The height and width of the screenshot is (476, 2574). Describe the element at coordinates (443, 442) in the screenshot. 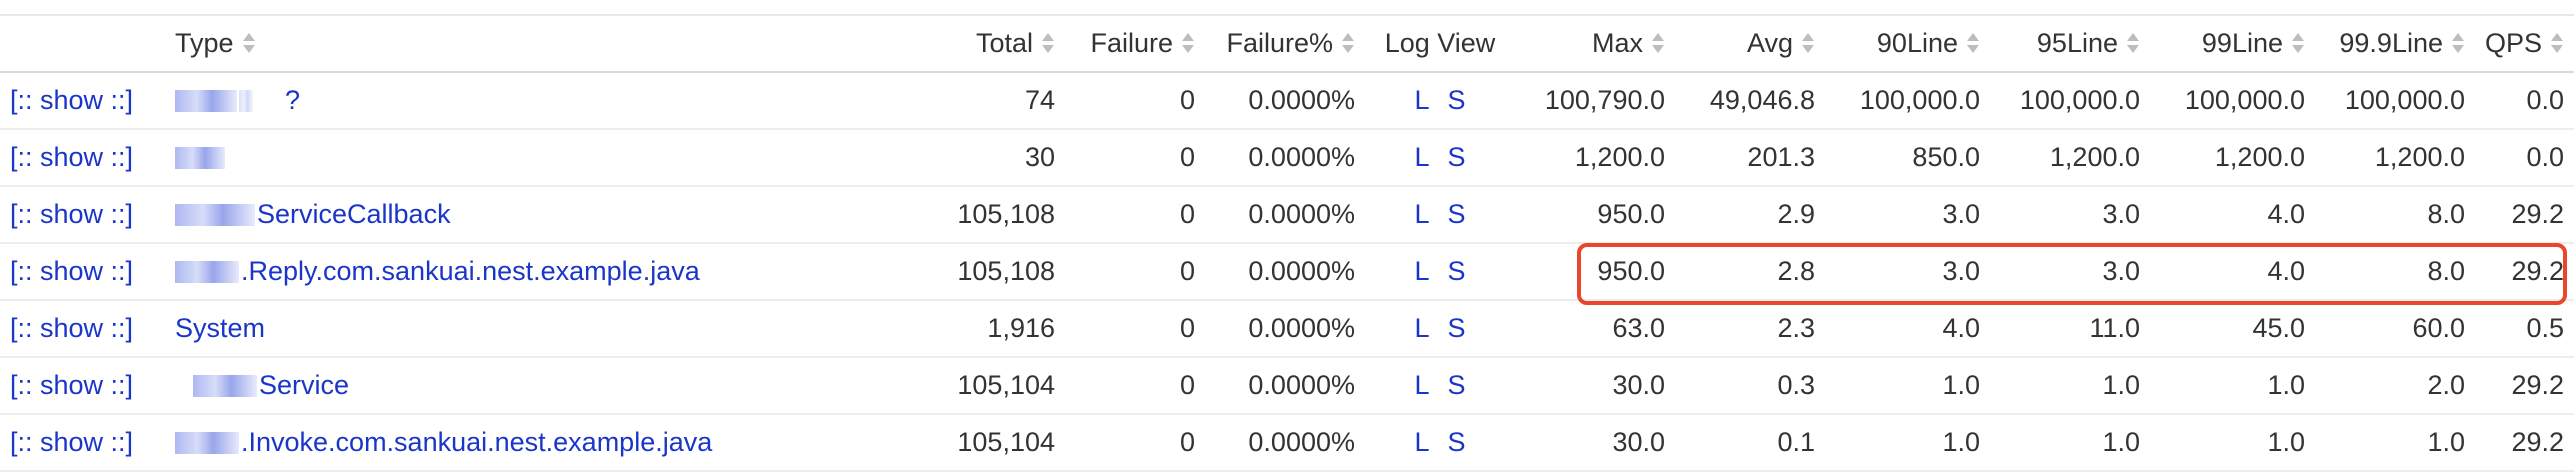

I see `type-link: .Invoke.com.sankuai.nest.example.java` at that location.